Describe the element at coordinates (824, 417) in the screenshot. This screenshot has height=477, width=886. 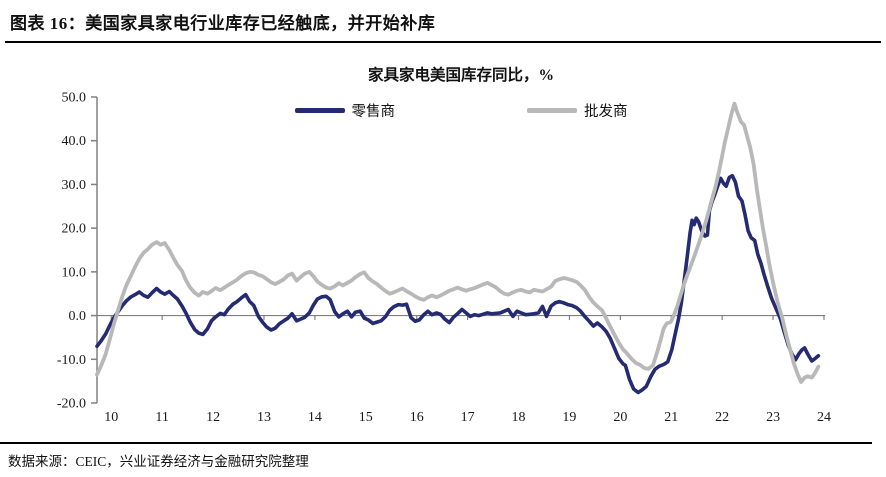
I see `x-axis-tick-label: 24` at that location.